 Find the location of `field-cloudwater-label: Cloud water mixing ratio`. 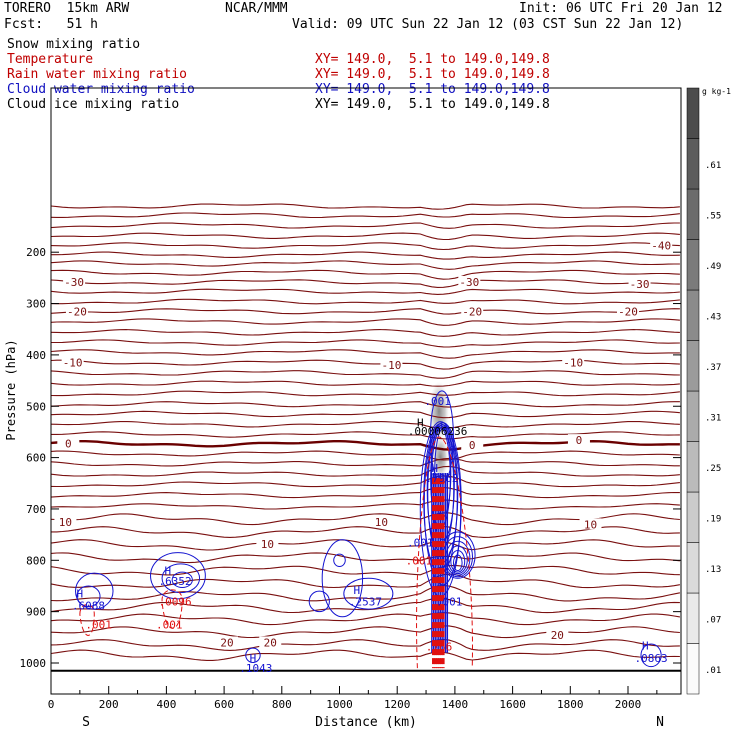

field-cloudwater-label: Cloud water mixing ratio is located at coordinates (101, 89).